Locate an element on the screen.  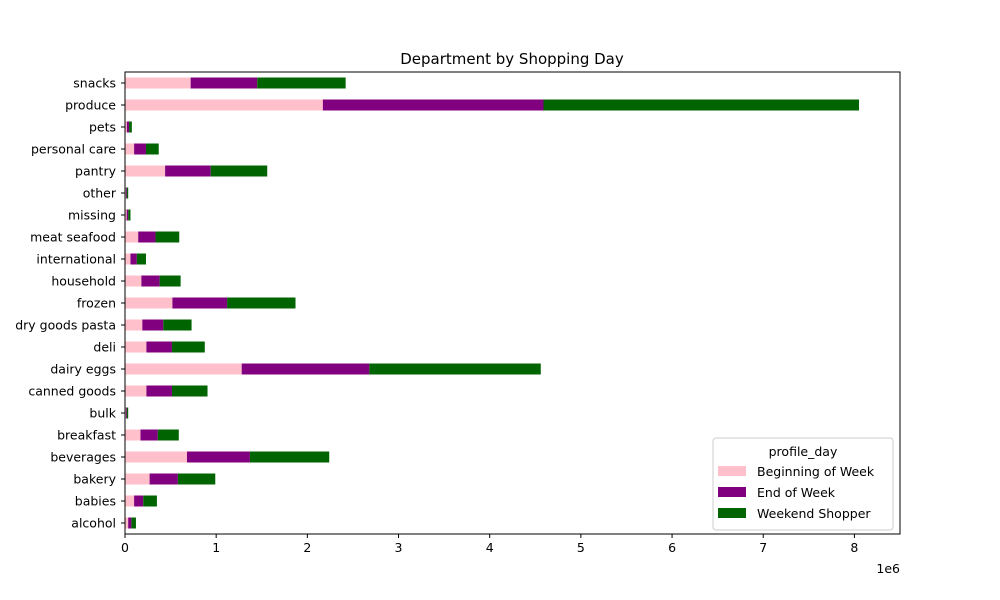
bar-meat-seafood-end-of-week is located at coordinates (147, 237).